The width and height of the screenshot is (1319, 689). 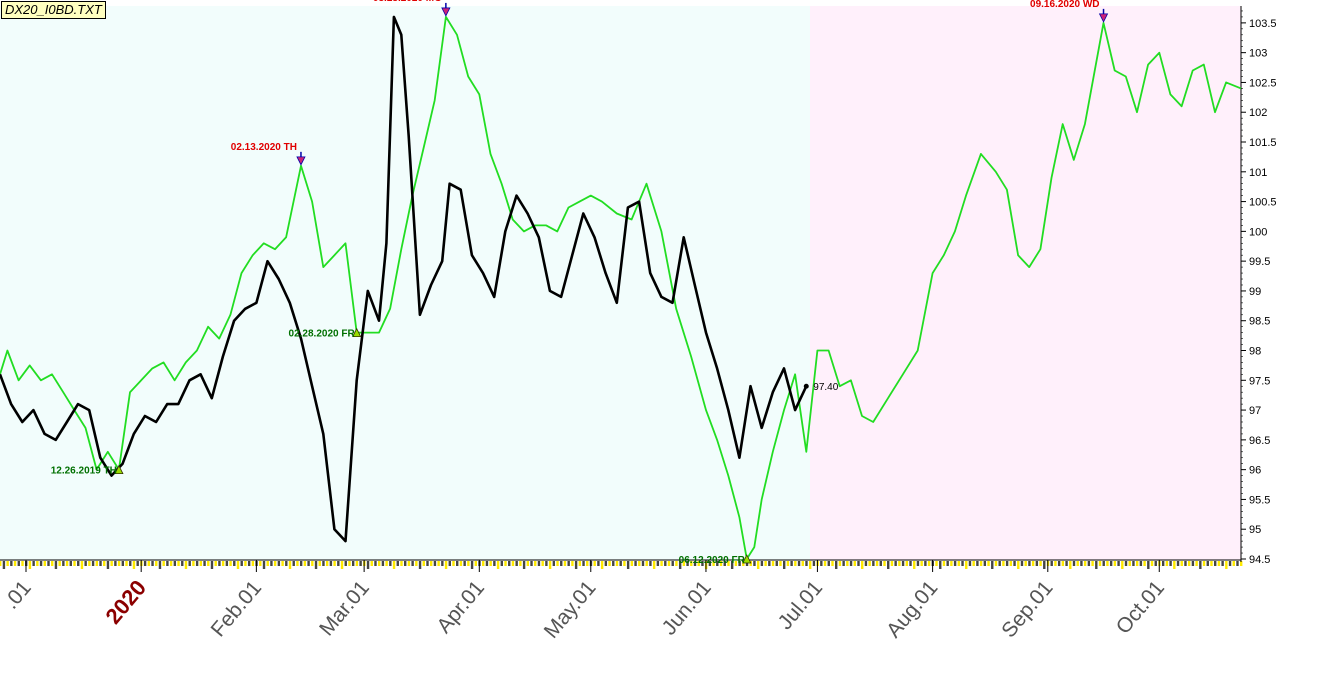 What do you see at coordinates (344, 608) in the screenshot?
I see `x-month-label: Mar.01` at bounding box center [344, 608].